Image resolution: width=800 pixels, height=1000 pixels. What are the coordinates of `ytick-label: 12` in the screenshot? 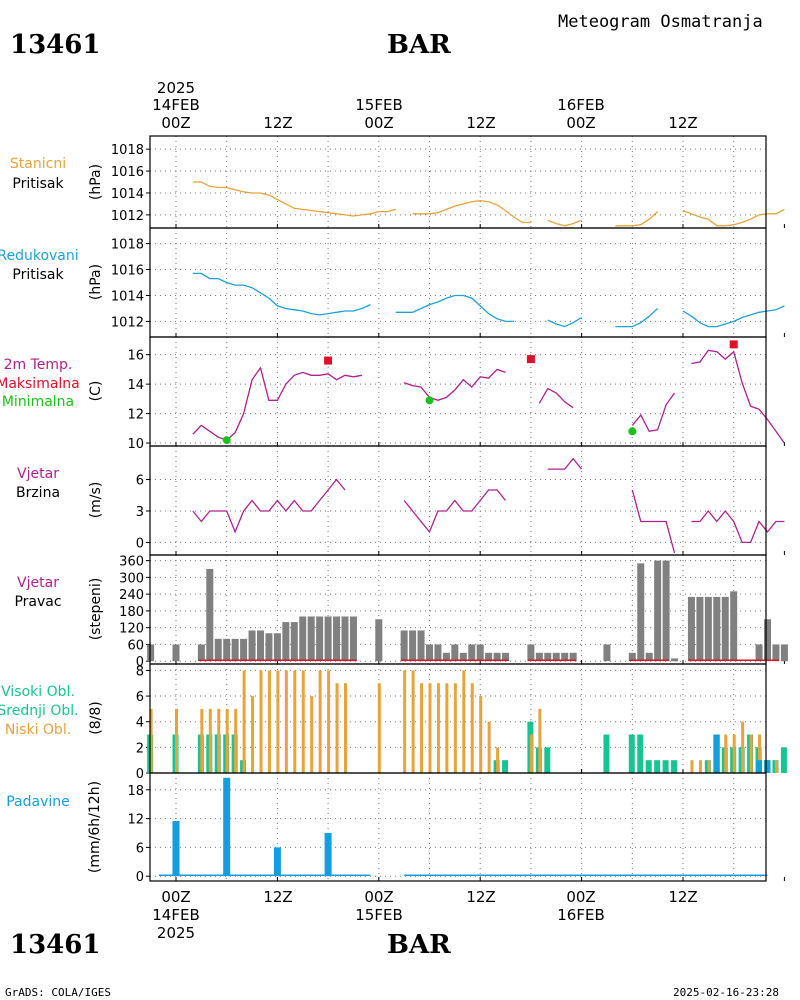 It's located at (135, 820).